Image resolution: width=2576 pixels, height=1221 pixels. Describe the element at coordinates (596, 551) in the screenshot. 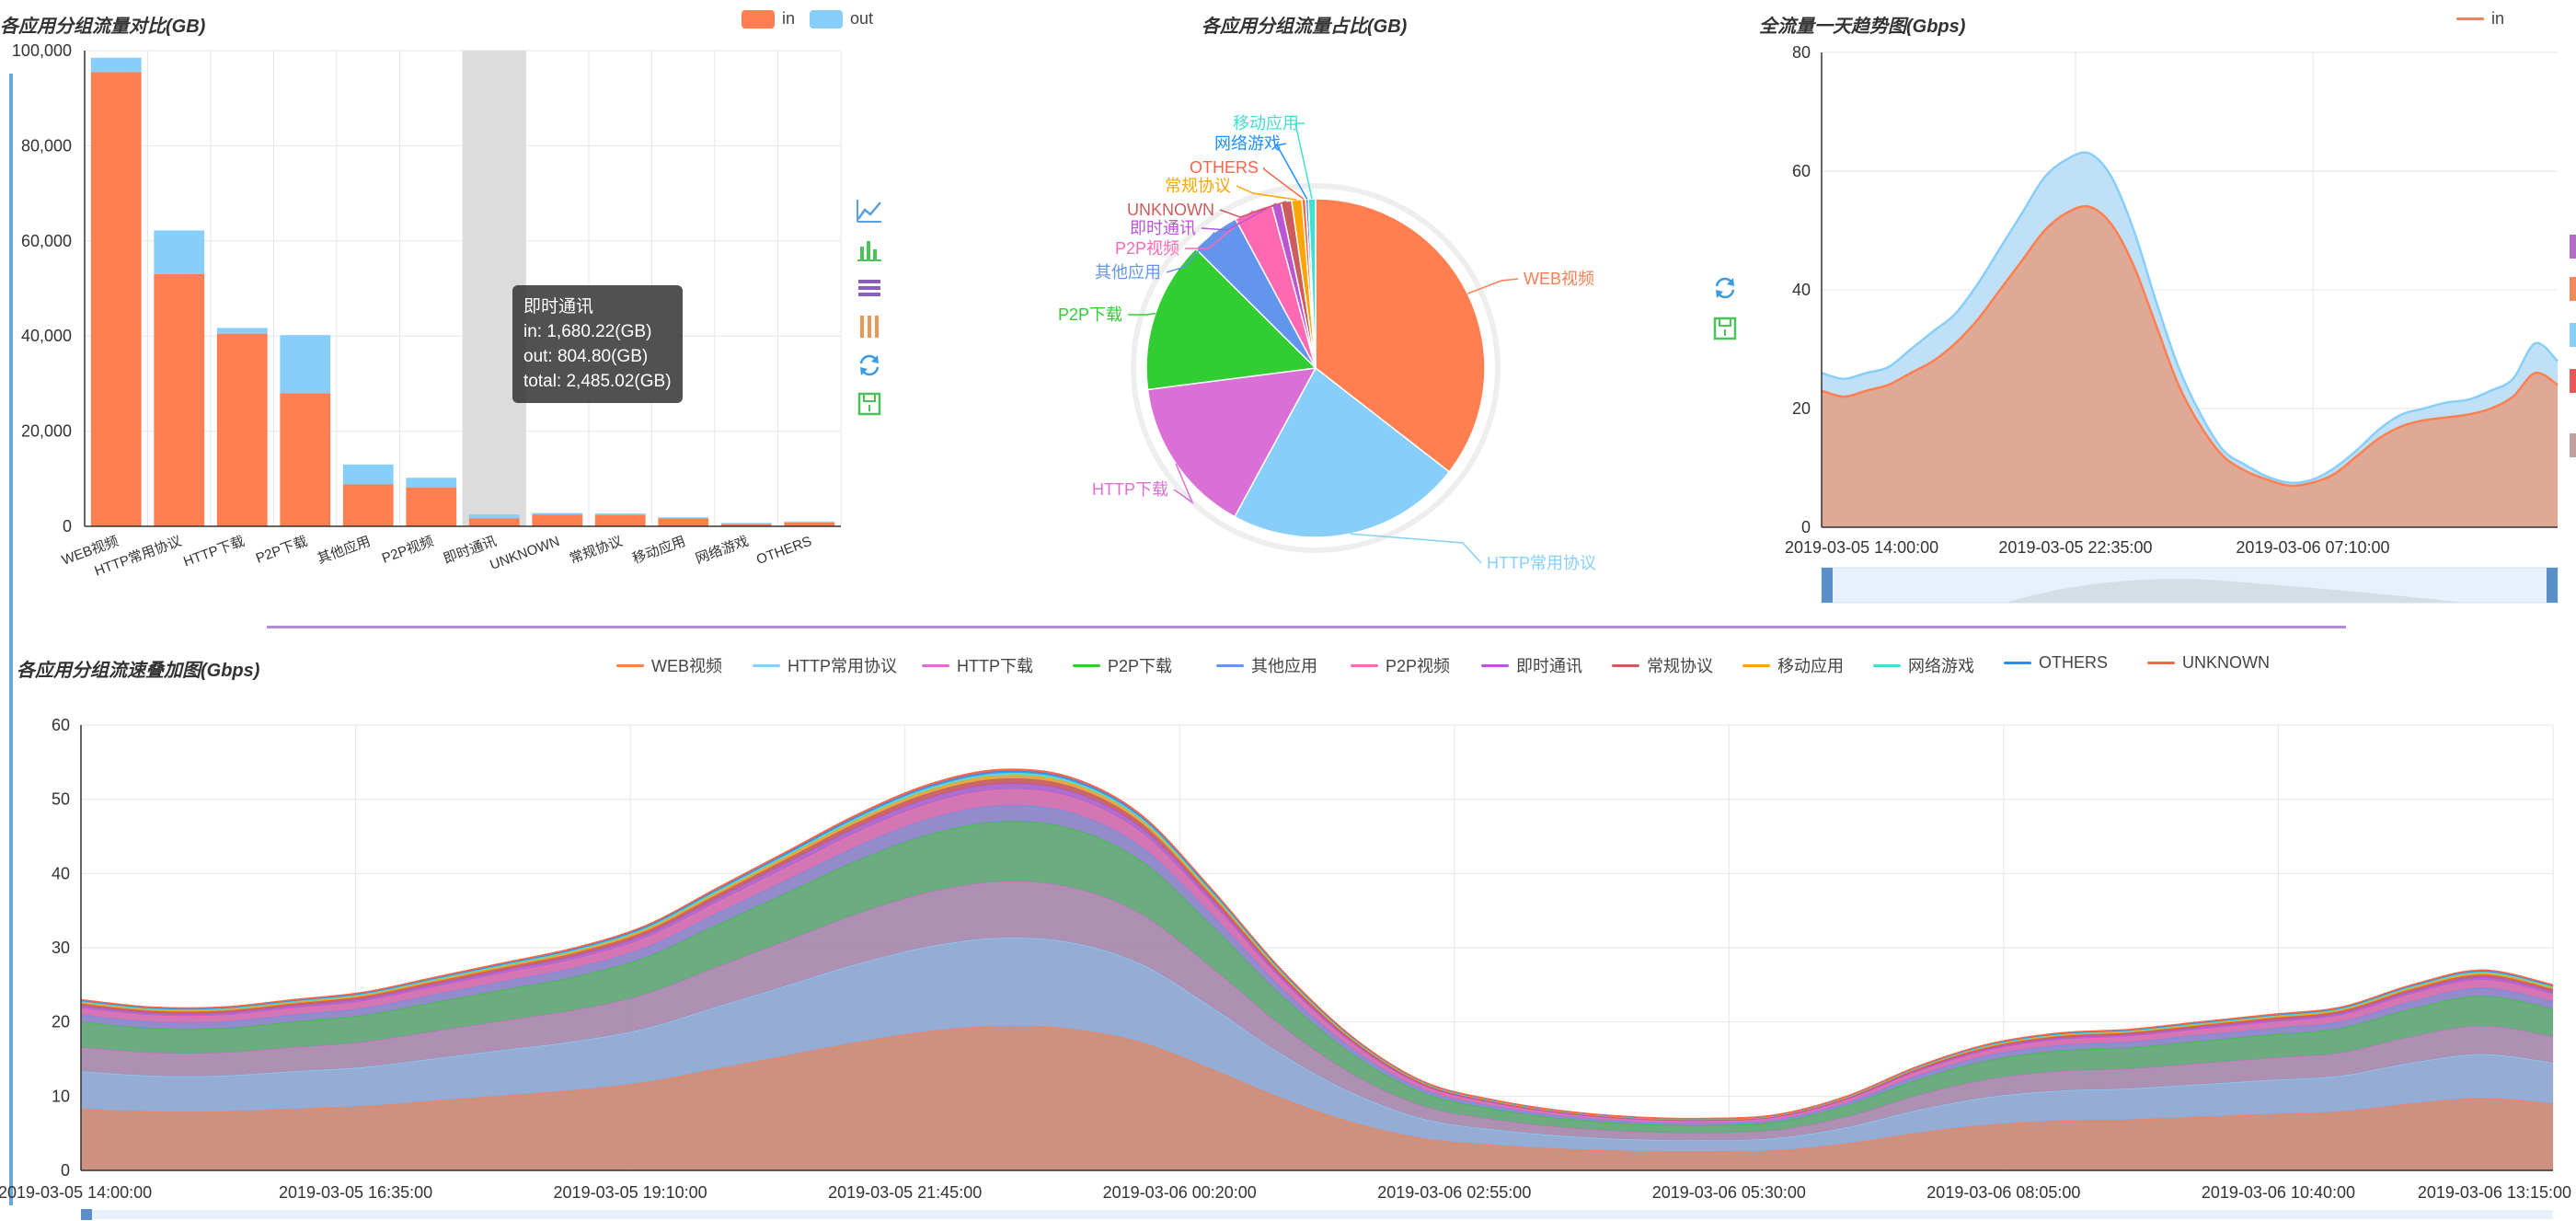

I see `bar-xtick-label: 常规协议` at that location.